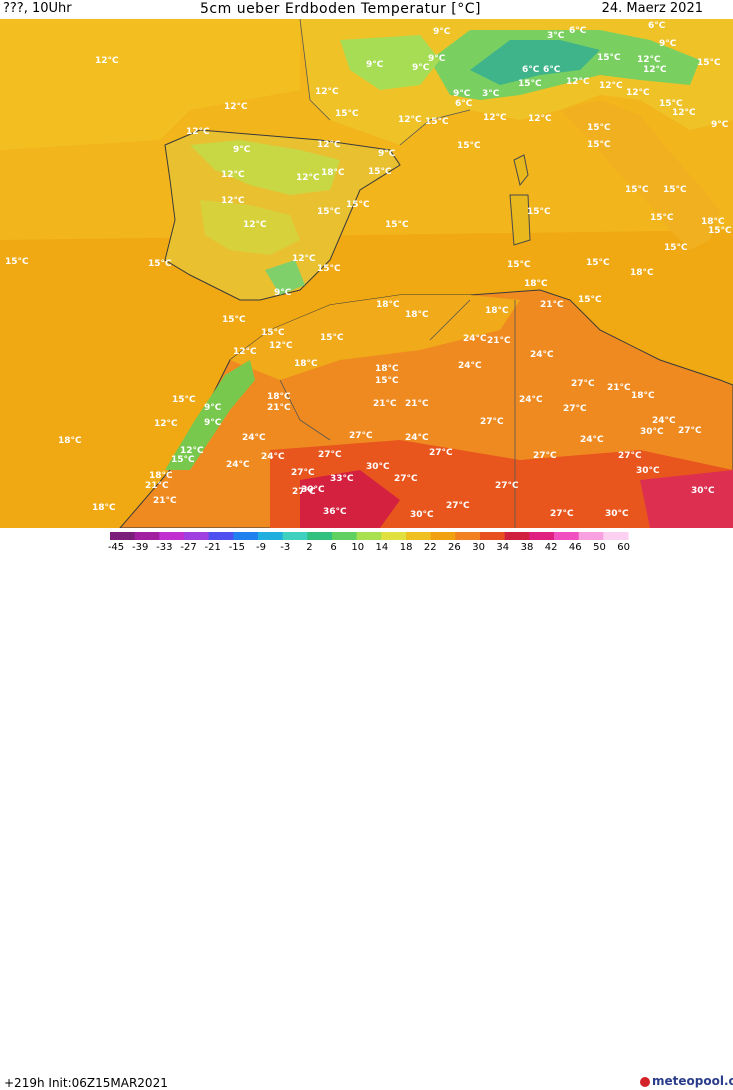 This screenshot has height=1090, width=733. I want to click on forecast-hour: +219h, so click(24, 1083).